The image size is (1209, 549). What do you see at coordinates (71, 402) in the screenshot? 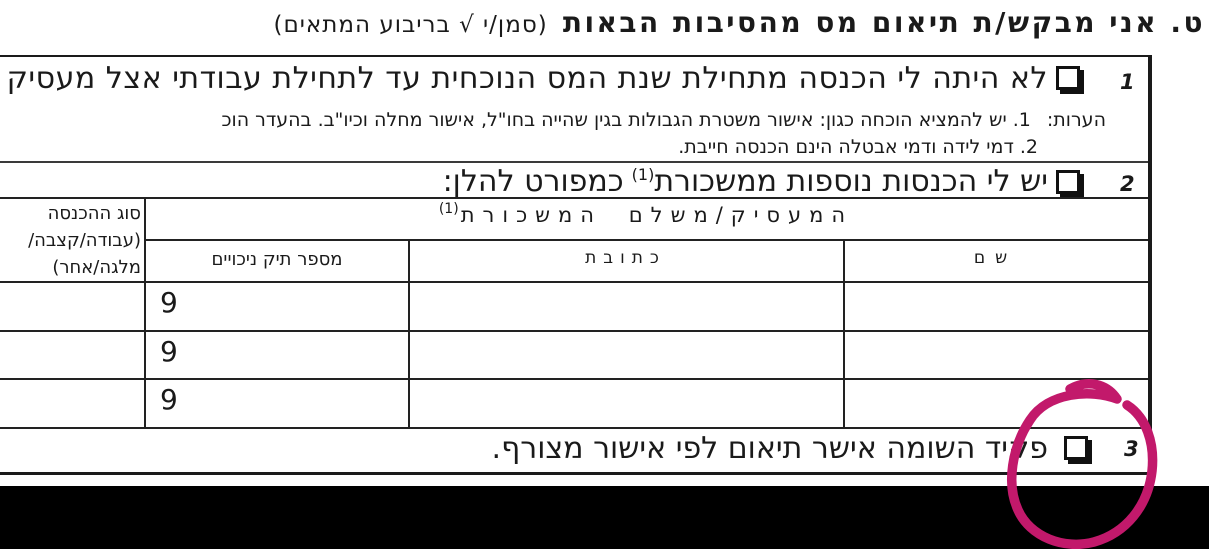
I see `table-cell-income-type-row3` at bounding box center [71, 402].